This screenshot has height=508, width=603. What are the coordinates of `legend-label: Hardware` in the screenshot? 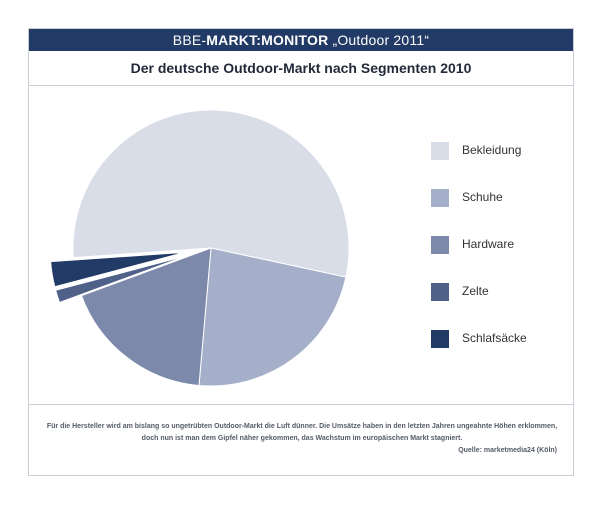 It's located at (488, 244).